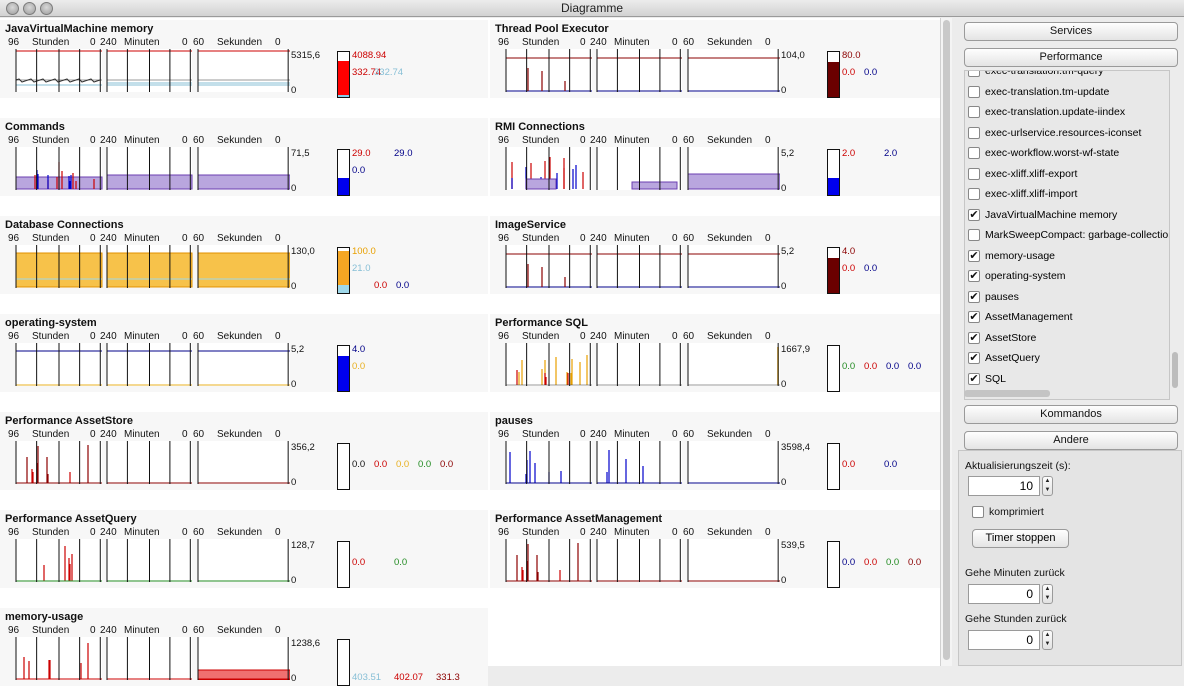  What do you see at coordinates (306, 643) in the screenshot?
I see `y-axis-max: 1238,6` at bounding box center [306, 643].